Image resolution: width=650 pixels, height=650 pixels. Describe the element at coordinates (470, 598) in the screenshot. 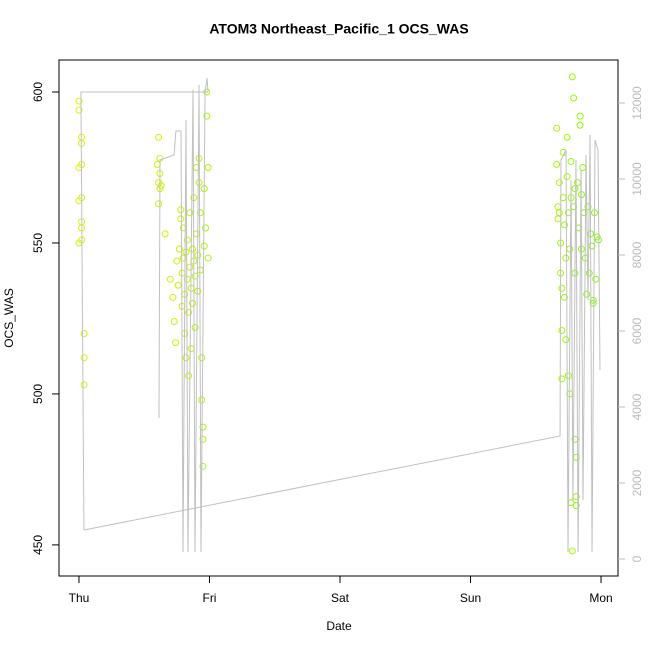

I see `x-tick-label: Sun` at that location.